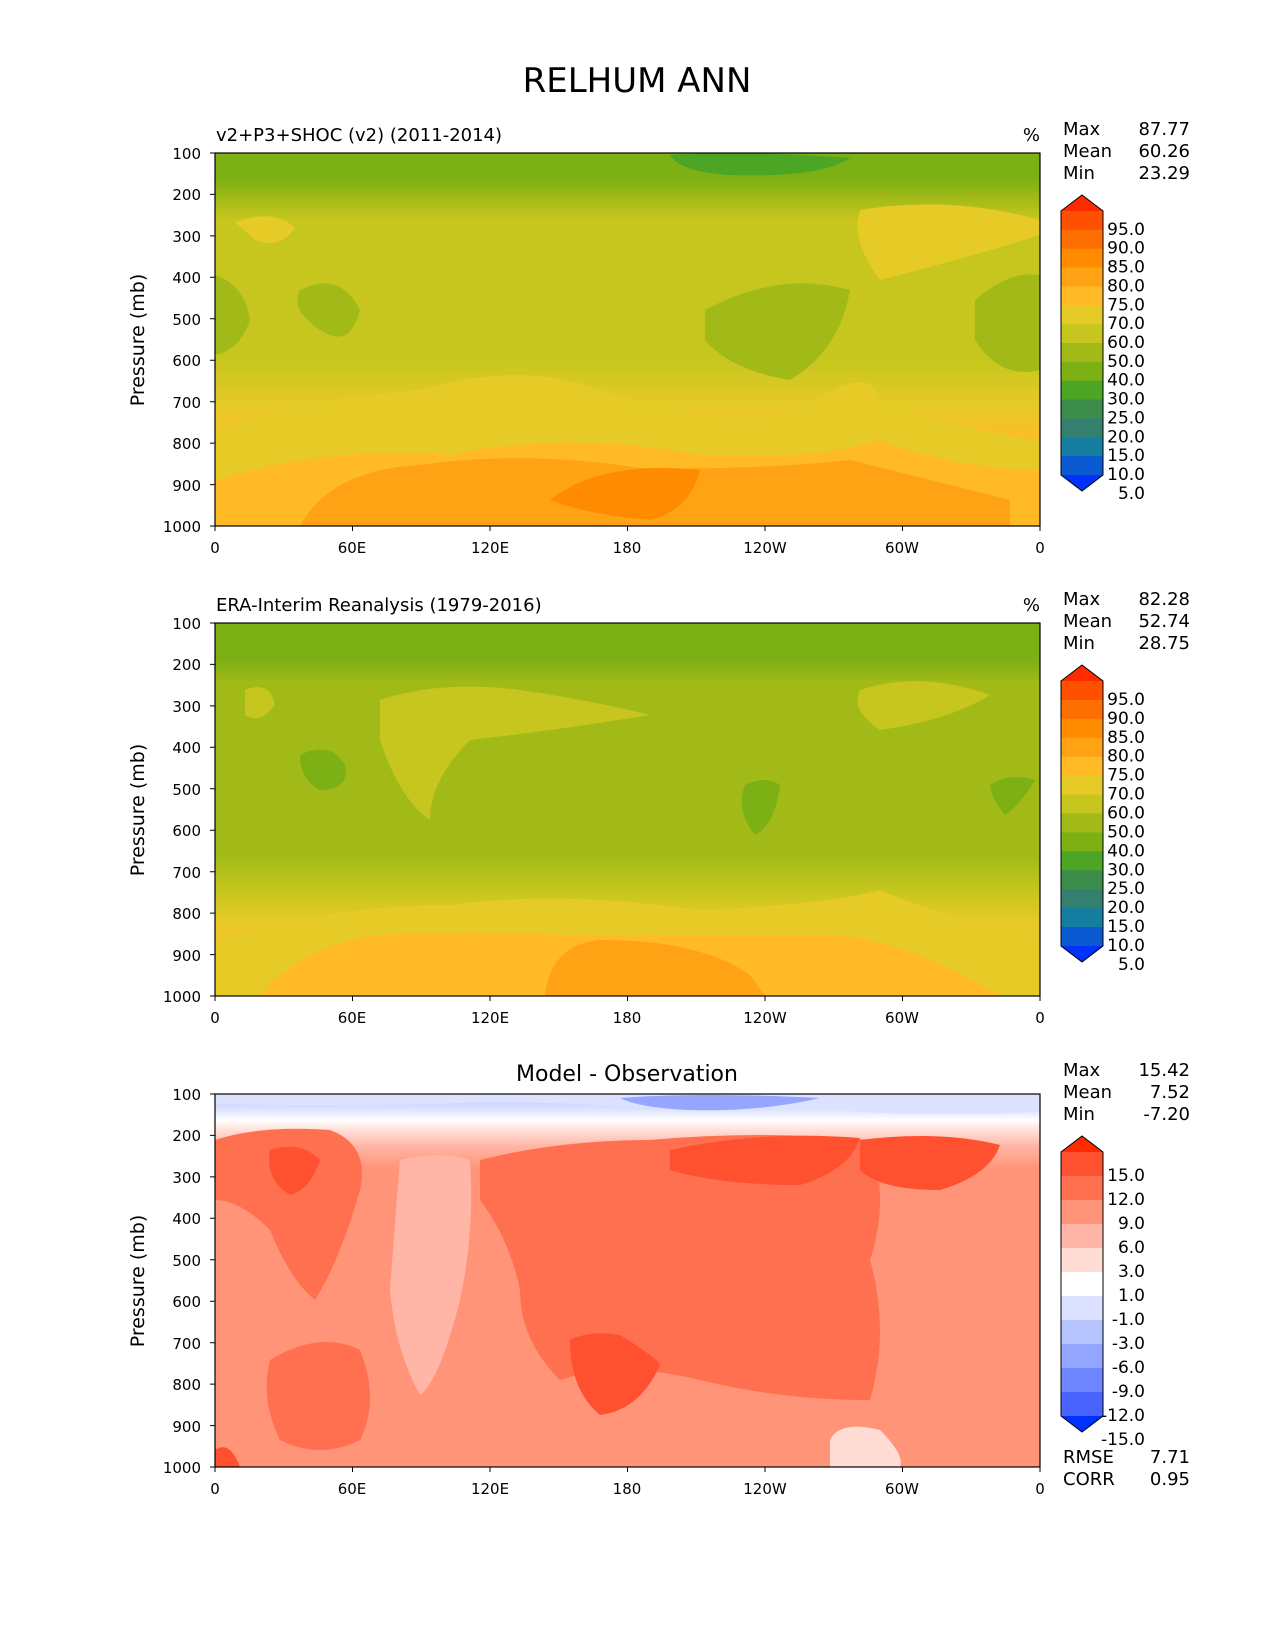  Describe the element at coordinates (1040, 548) in the screenshot. I see `x-tick-label: 0` at that location.